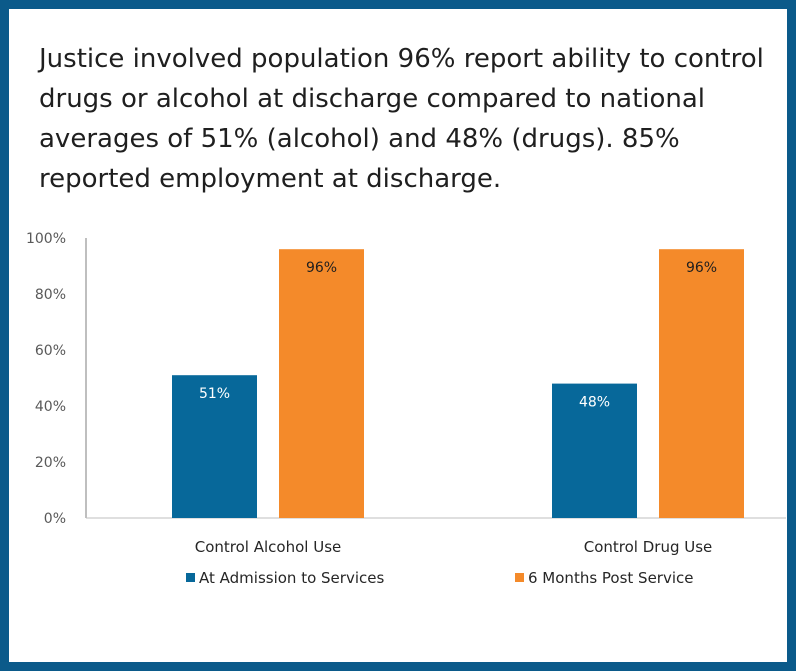 This screenshot has width=796, height=671. What do you see at coordinates (611, 578) in the screenshot?
I see `legend-label: 6 Months Post Service` at bounding box center [611, 578].